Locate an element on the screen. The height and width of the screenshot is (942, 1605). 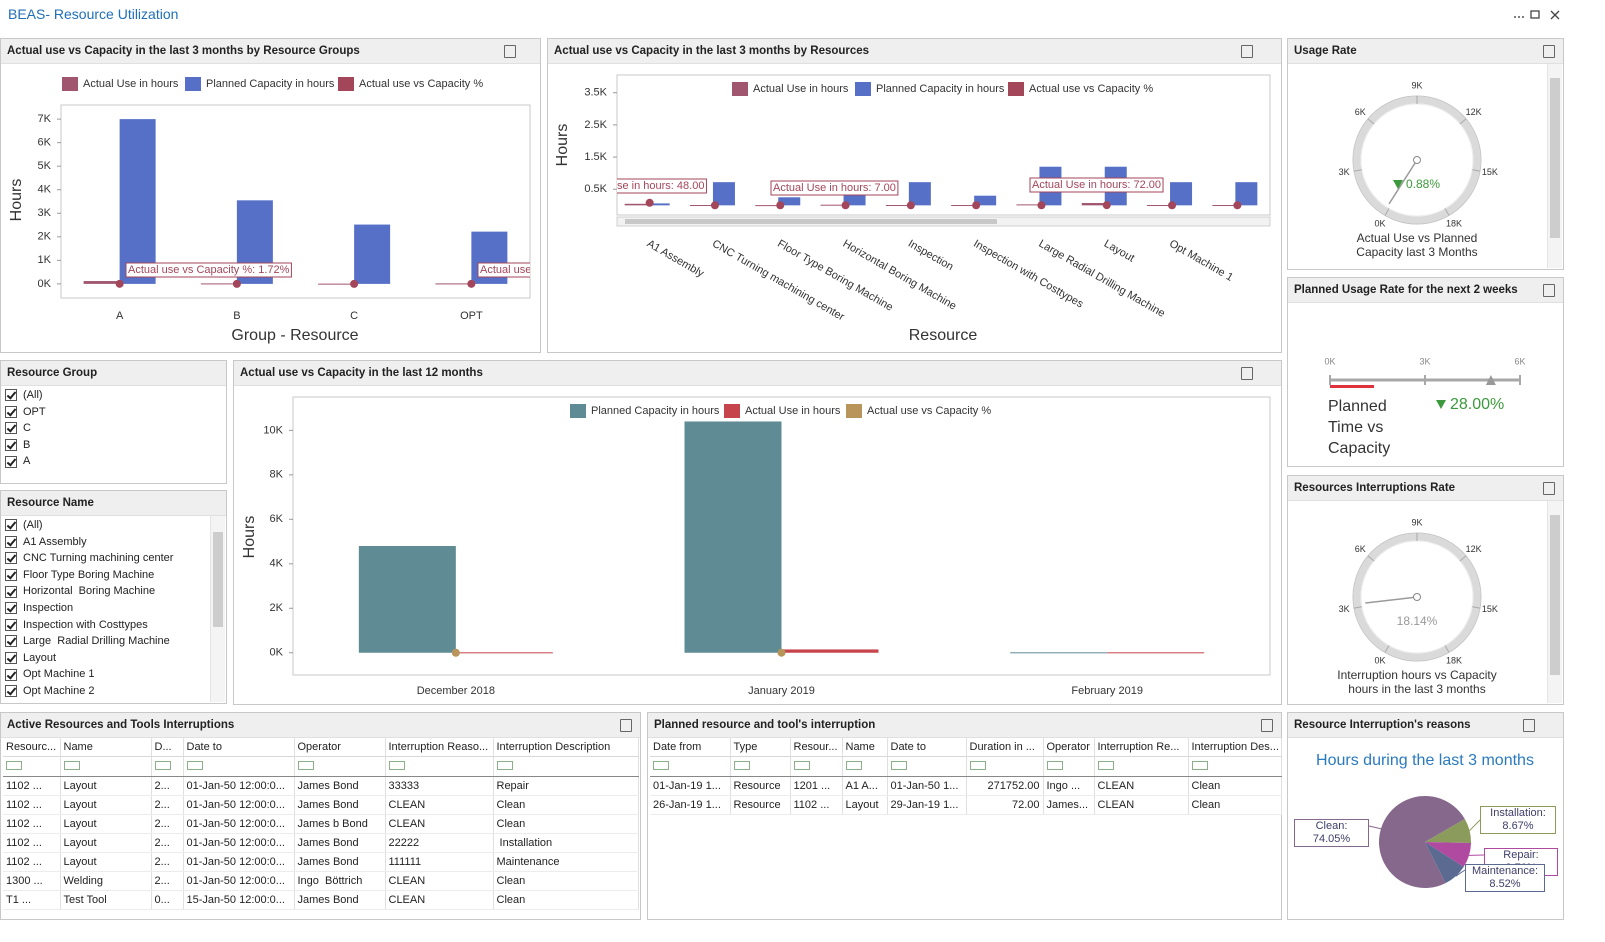
filter-item: A1 Assembly is located at coordinates (107, 542).